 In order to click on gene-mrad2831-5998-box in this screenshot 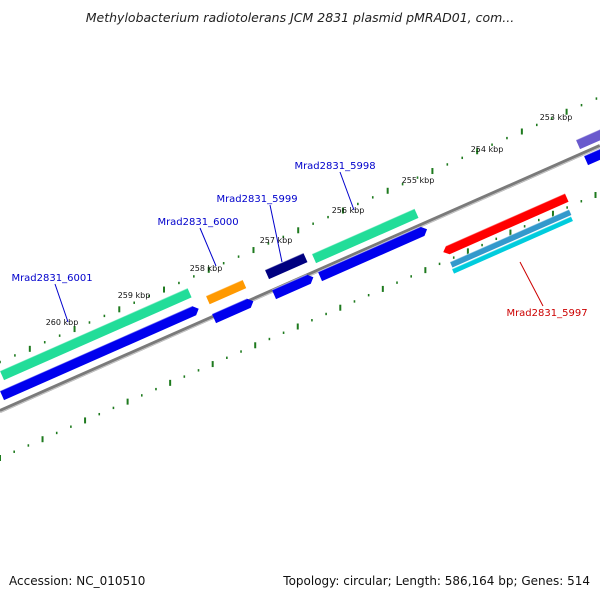, I will do `click(365, 236)`.